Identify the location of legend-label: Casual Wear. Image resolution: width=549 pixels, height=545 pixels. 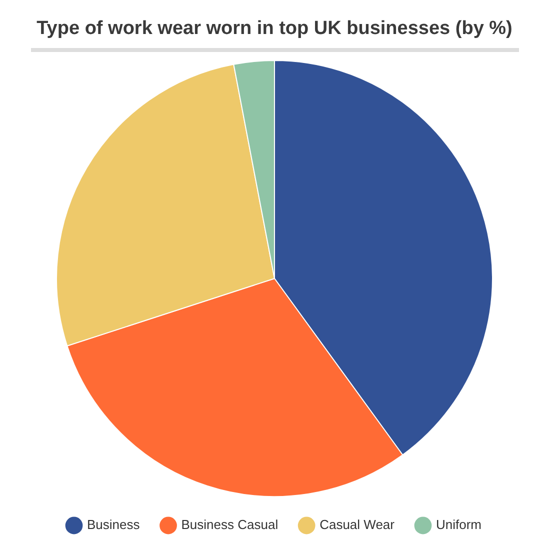
(358, 524).